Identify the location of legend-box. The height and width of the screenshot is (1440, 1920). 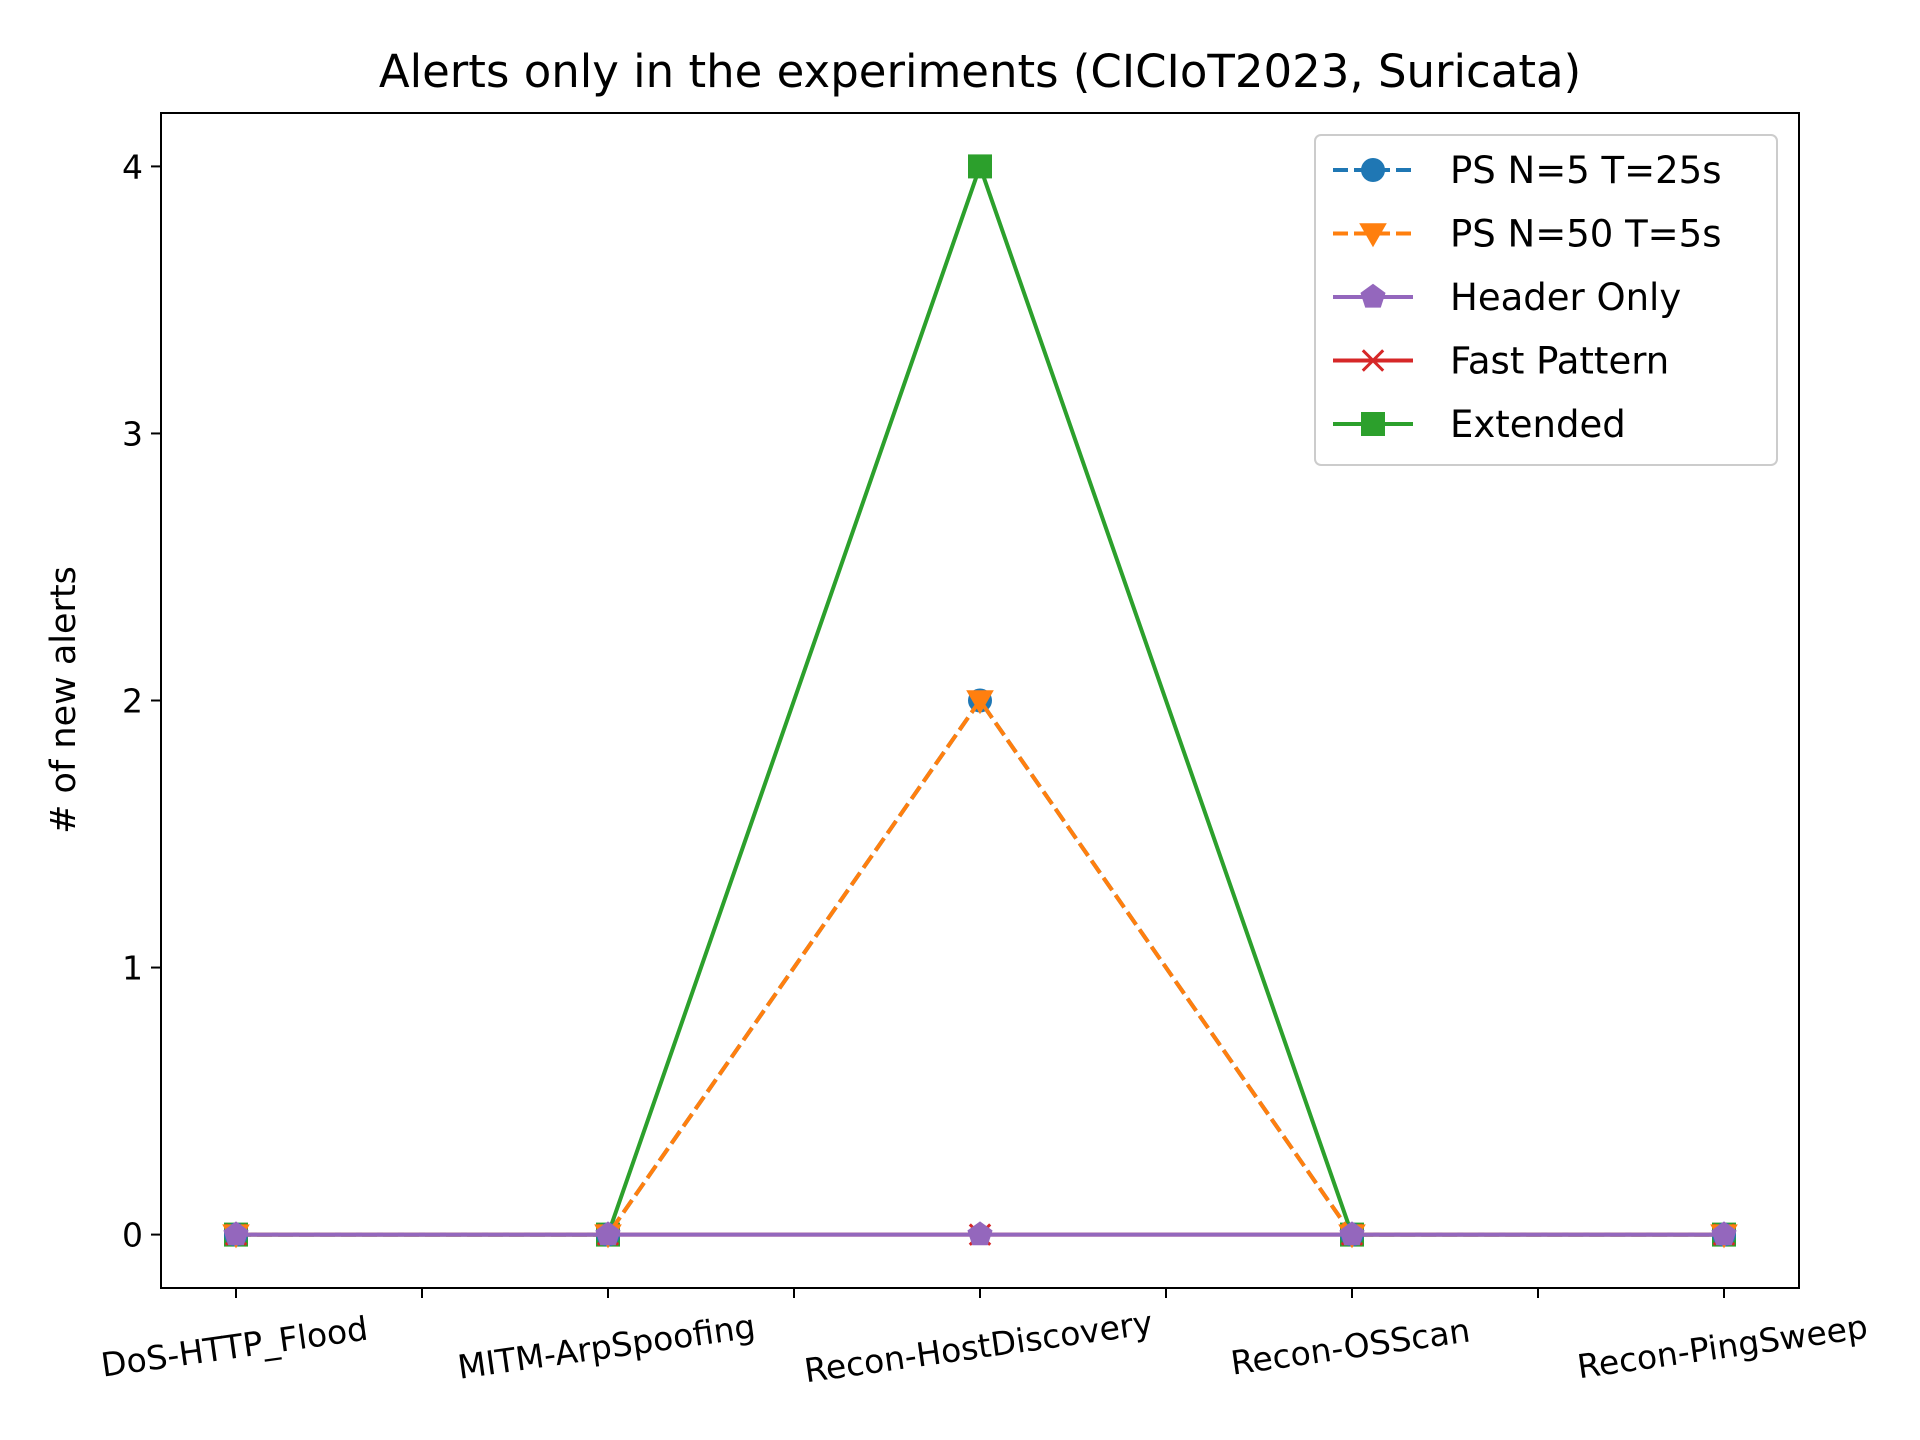
(1546, 300).